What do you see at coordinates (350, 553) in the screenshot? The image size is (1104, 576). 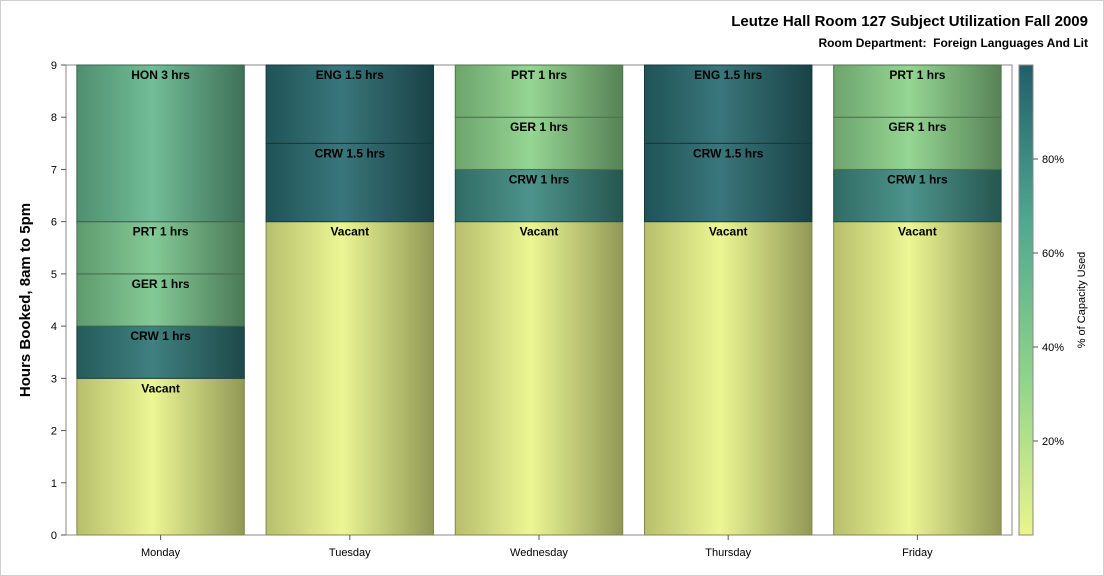 I see `x-tick-label: Tuesday` at bounding box center [350, 553].